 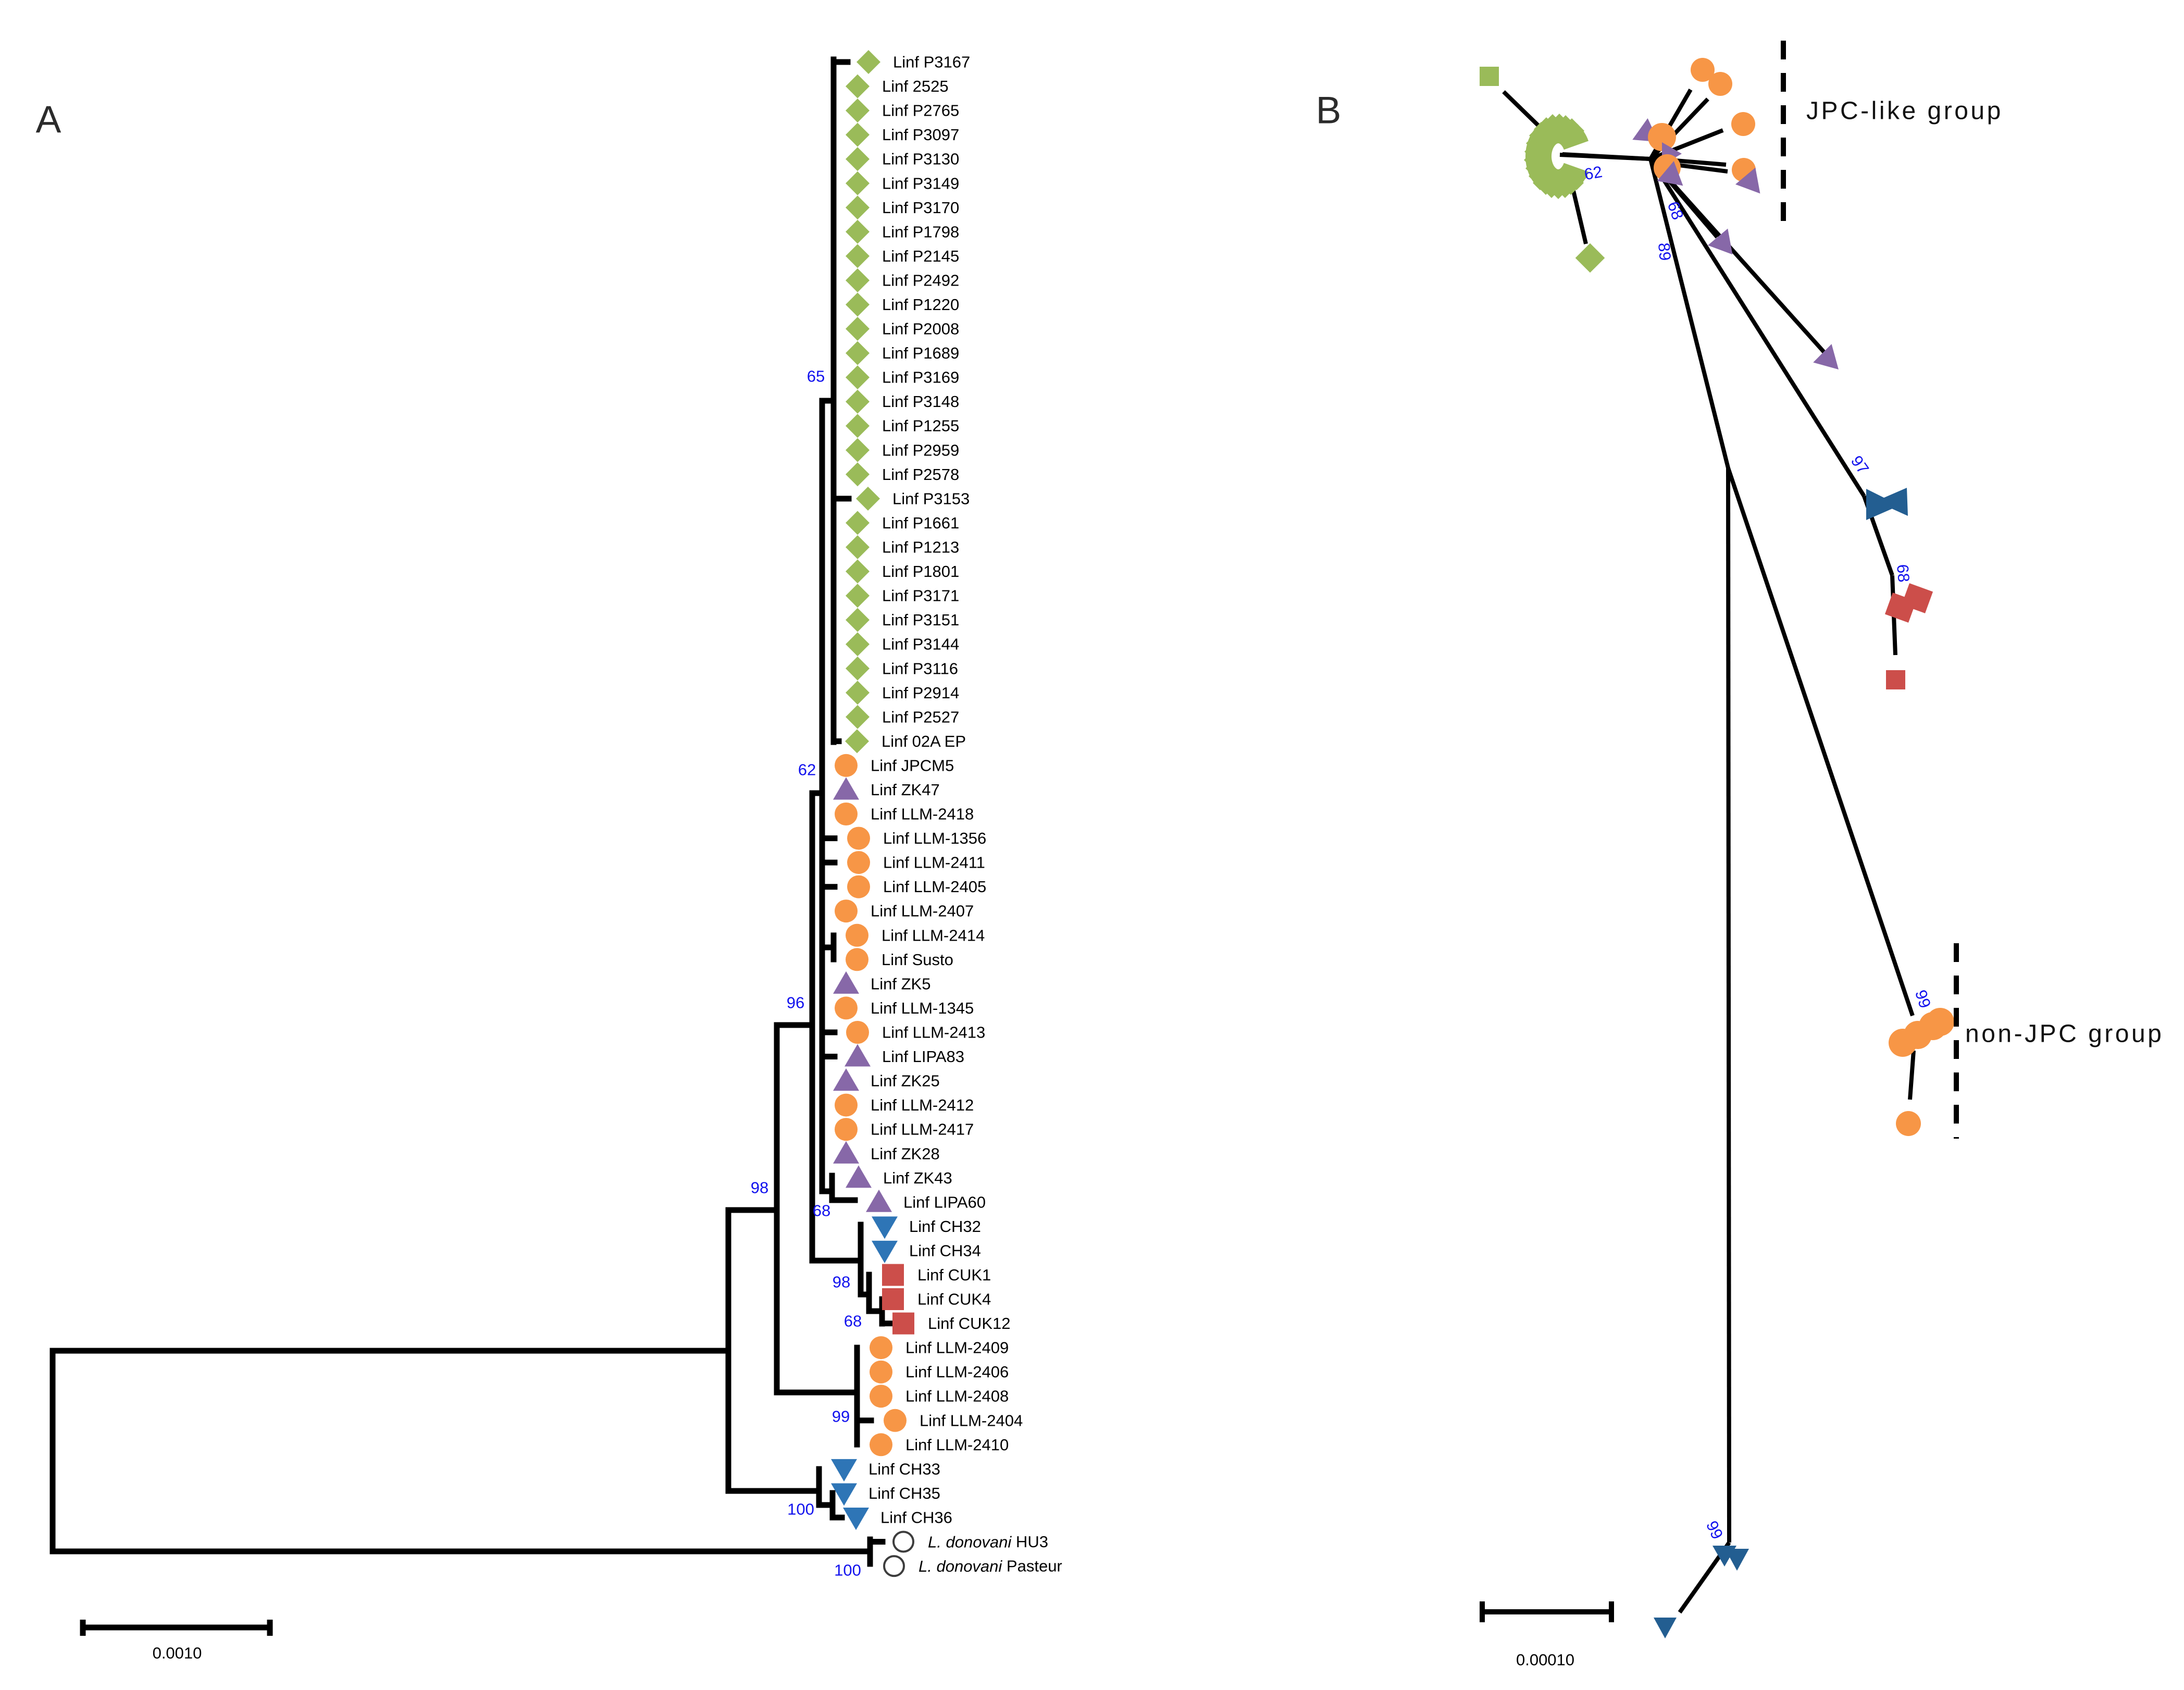 What do you see at coordinates (990, 1566) in the screenshot?
I see `svg-text: L. donovani Pasteur` at bounding box center [990, 1566].